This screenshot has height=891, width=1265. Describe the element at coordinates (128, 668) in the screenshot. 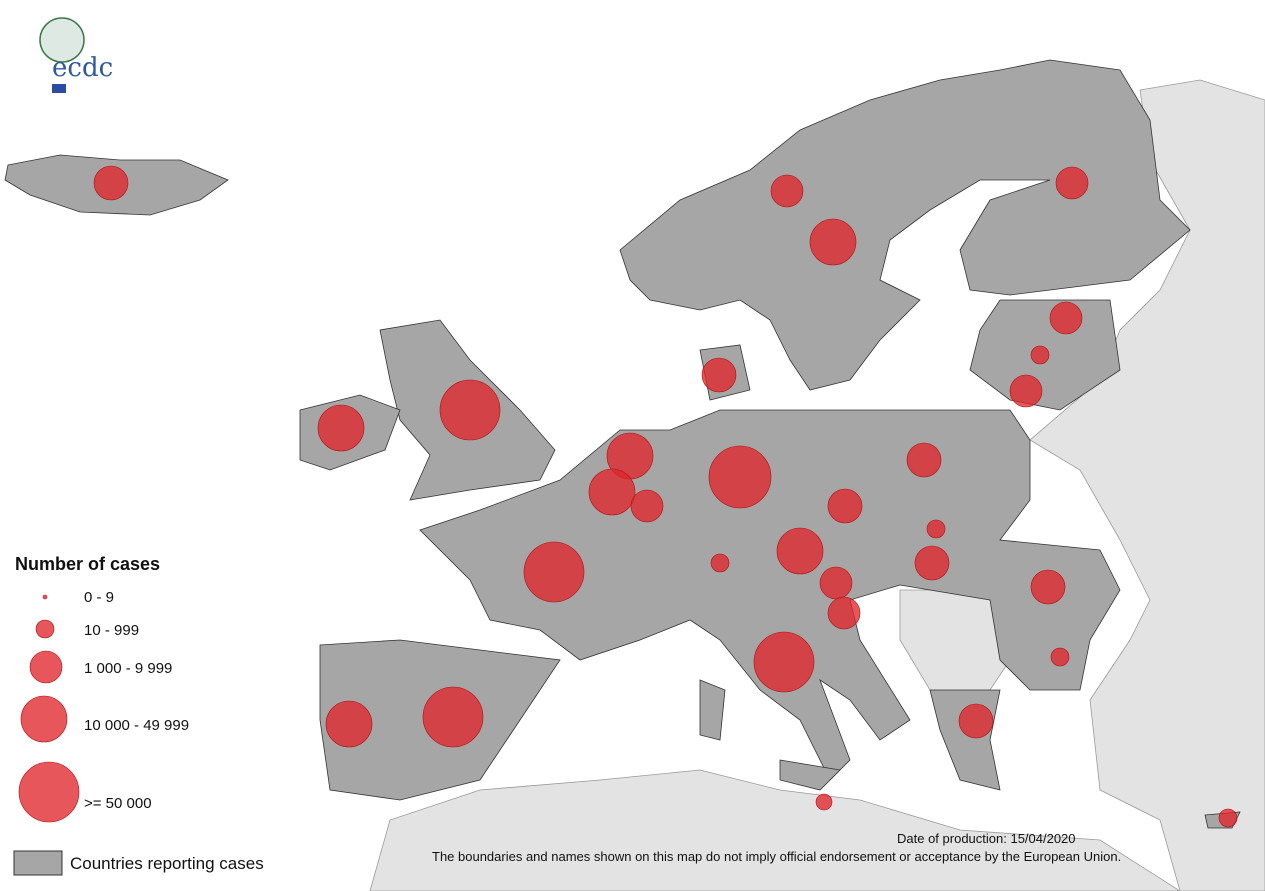

I see `legend-label: 1 000 - 9 999` at that location.